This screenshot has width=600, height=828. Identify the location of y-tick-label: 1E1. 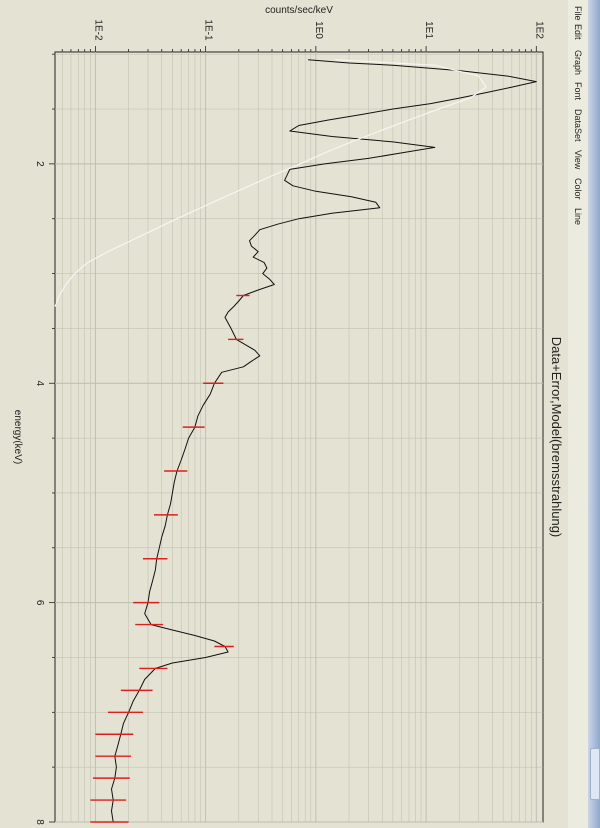
(428, 30).